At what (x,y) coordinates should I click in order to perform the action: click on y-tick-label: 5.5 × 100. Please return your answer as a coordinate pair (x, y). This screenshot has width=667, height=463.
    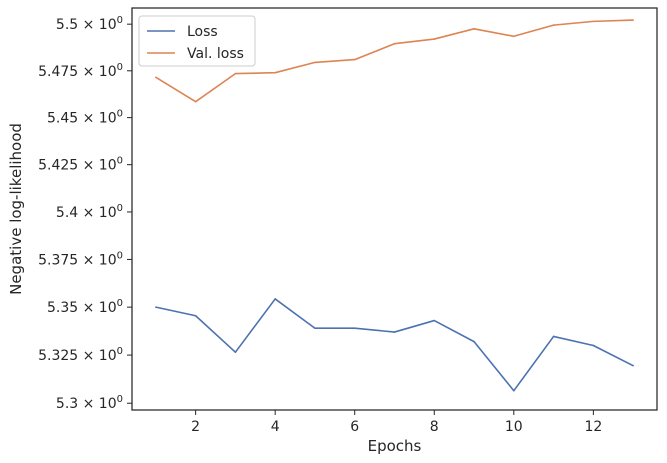
    Looking at the image, I should click on (89, 24).